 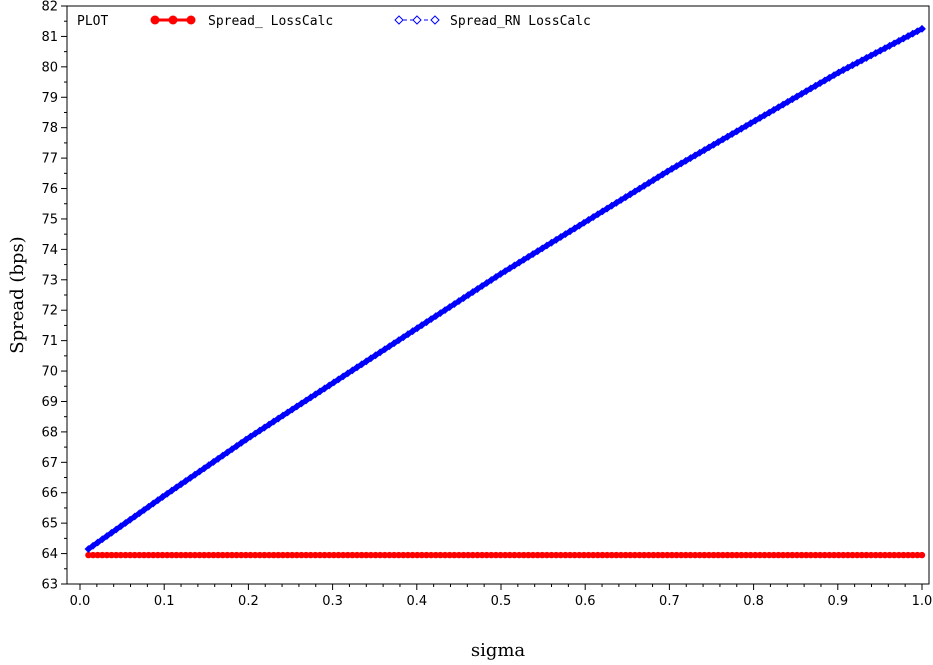 What do you see at coordinates (669, 601) in the screenshot?
I see `x-tick-label: 0.7` at bounding box center [669, 601].